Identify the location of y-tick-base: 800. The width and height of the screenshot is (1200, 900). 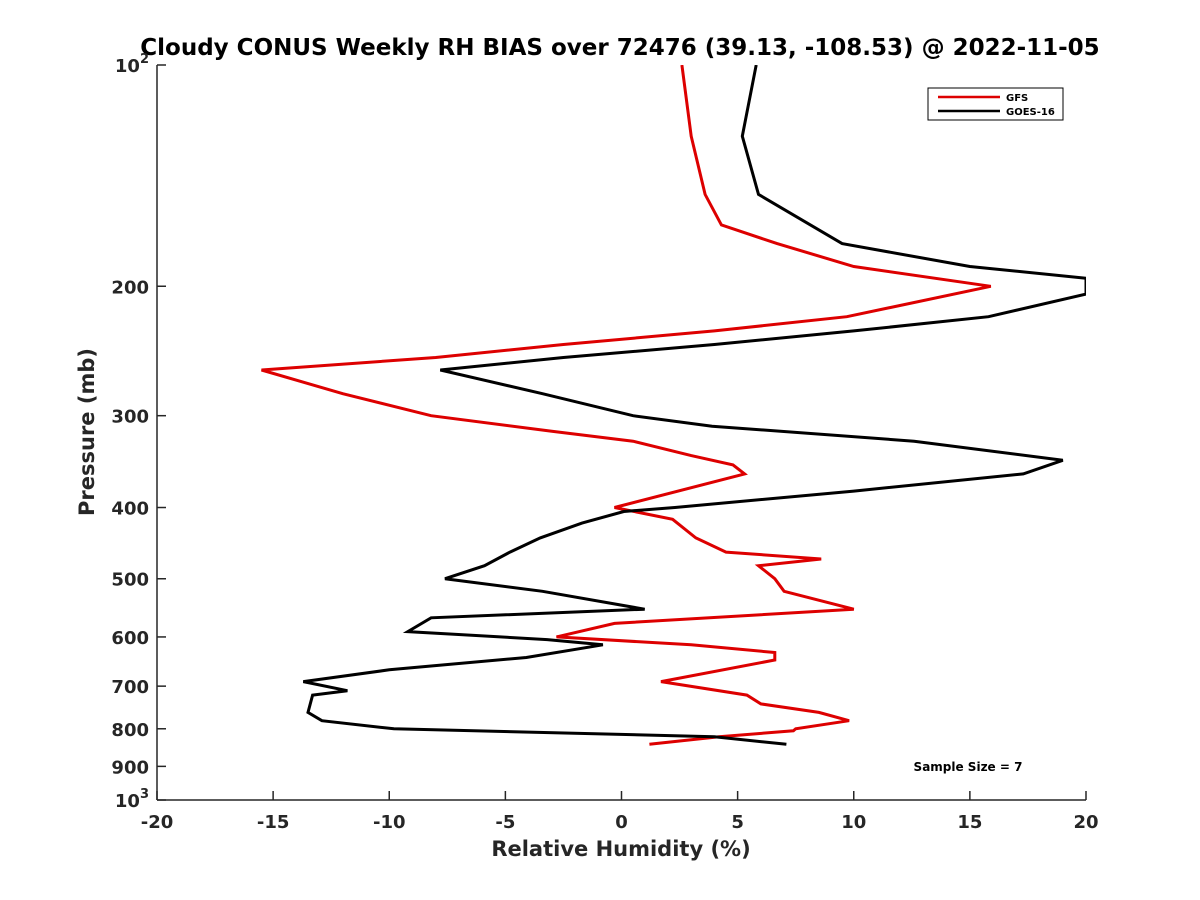
(130, 730).